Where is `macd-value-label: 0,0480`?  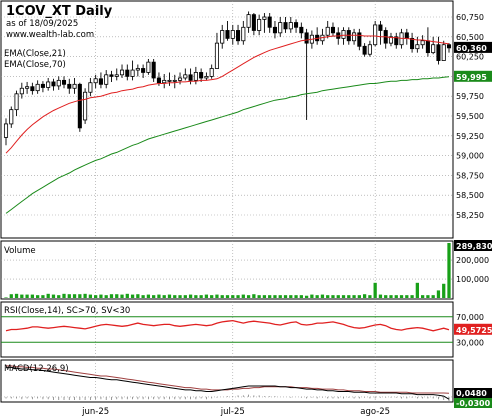 macd-value-label: 0,0480 is located at coordinates (471, 393).